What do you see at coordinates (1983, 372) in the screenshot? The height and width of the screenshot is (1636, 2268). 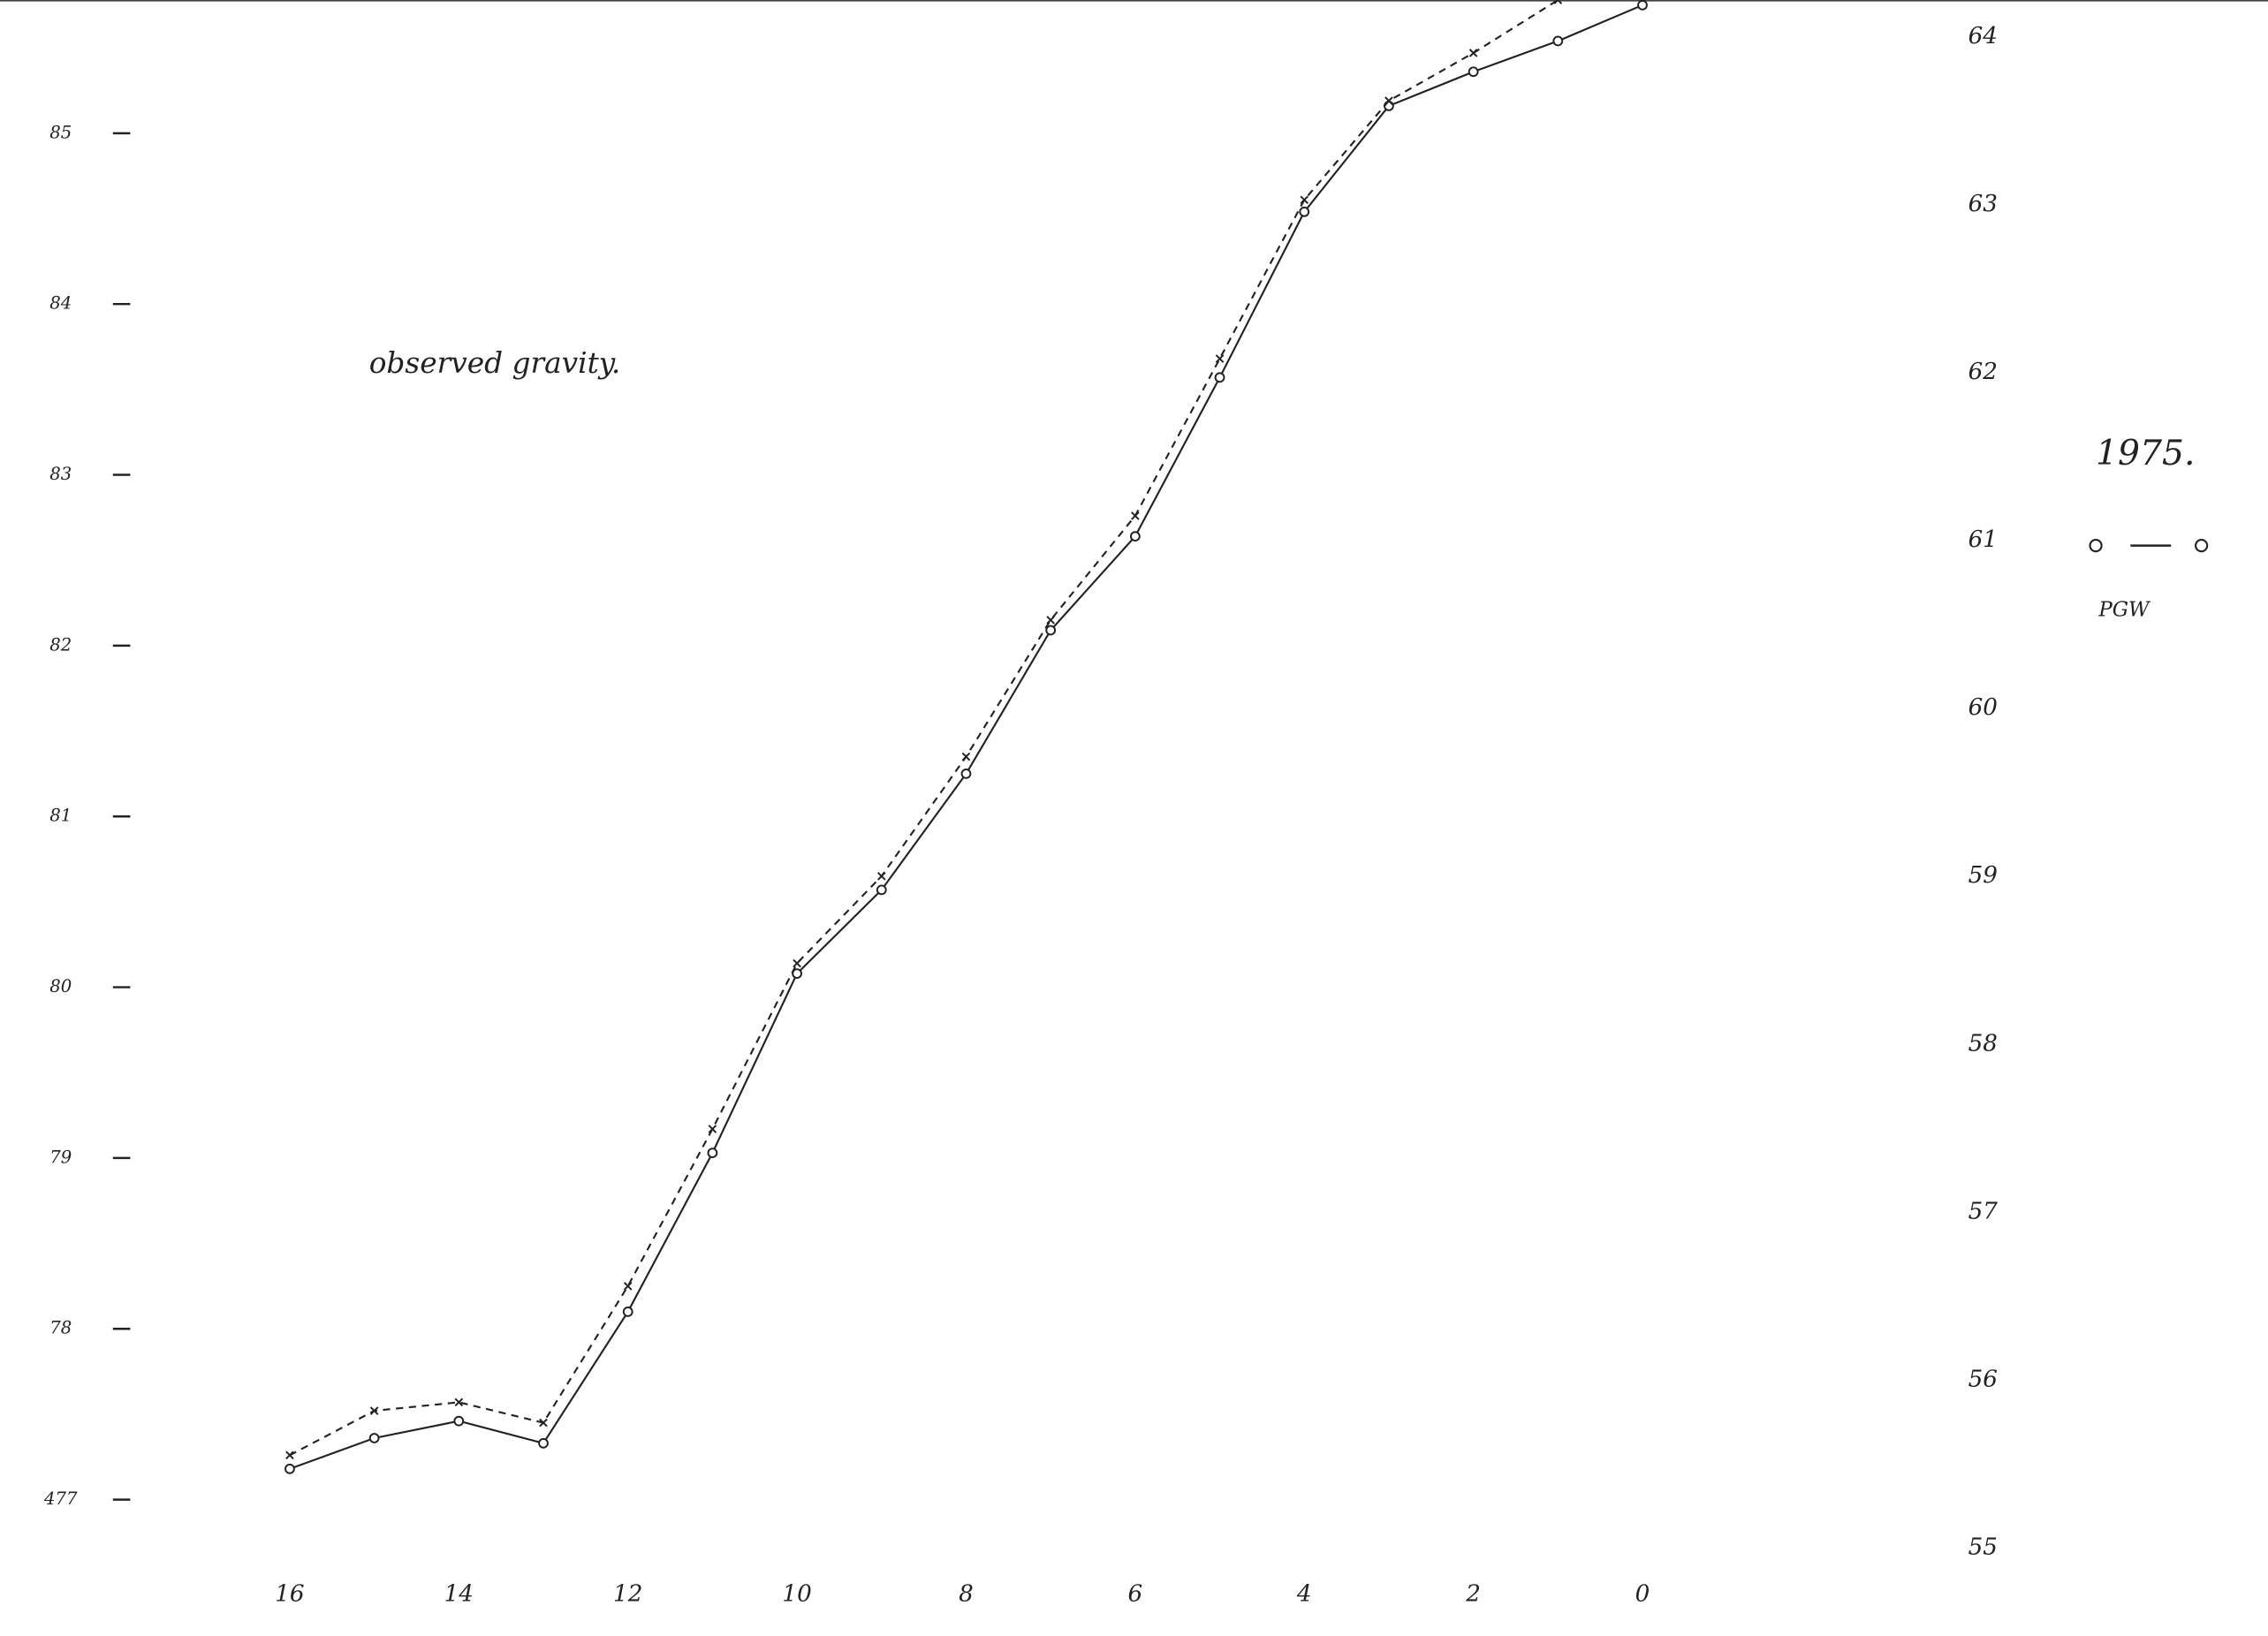 I see `y2-tick-label: 62` at bounding box center [1983, 372].